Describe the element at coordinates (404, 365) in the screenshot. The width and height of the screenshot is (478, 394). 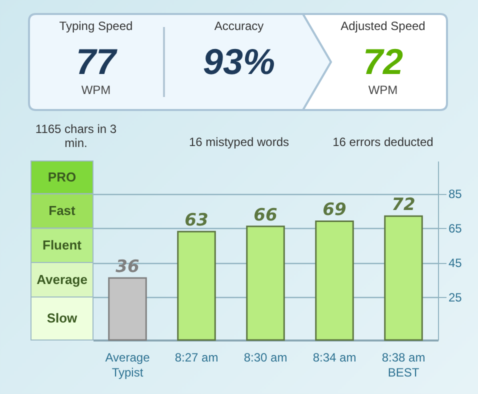
I see `x-tick-label: 8:38 am BEST` at that location.